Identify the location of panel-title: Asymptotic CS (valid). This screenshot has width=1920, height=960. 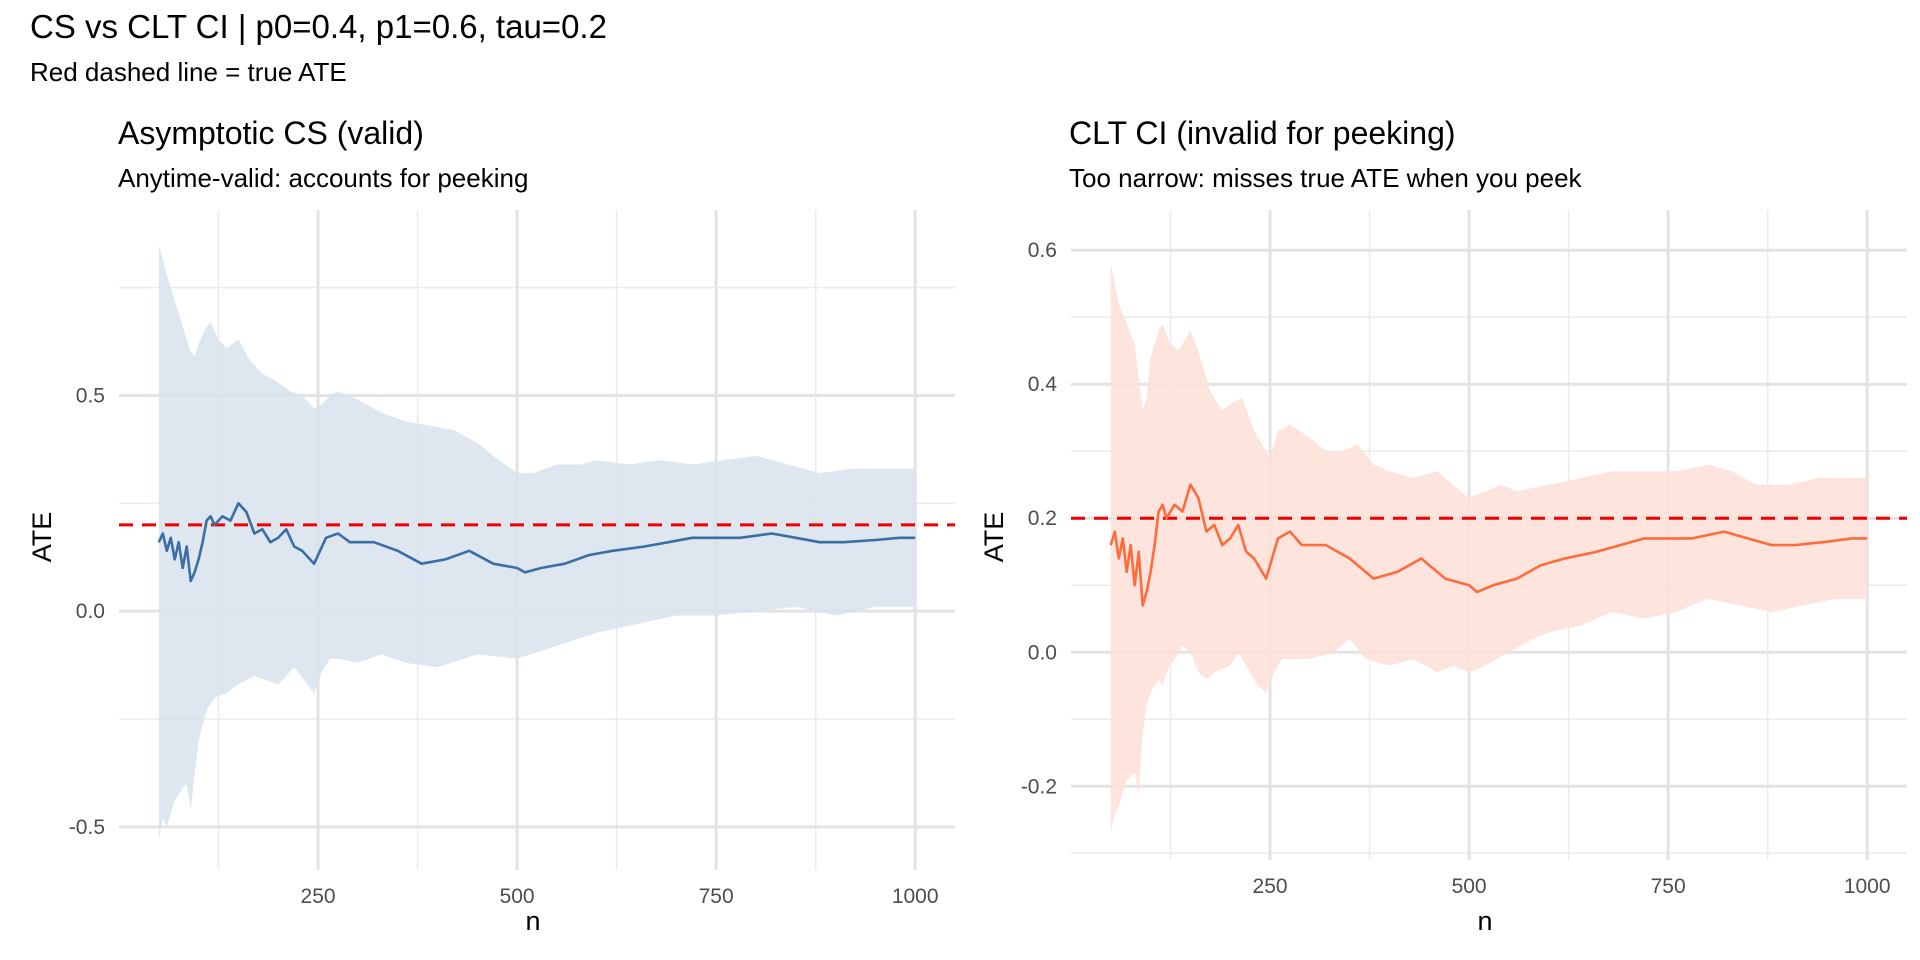
(271, 133).